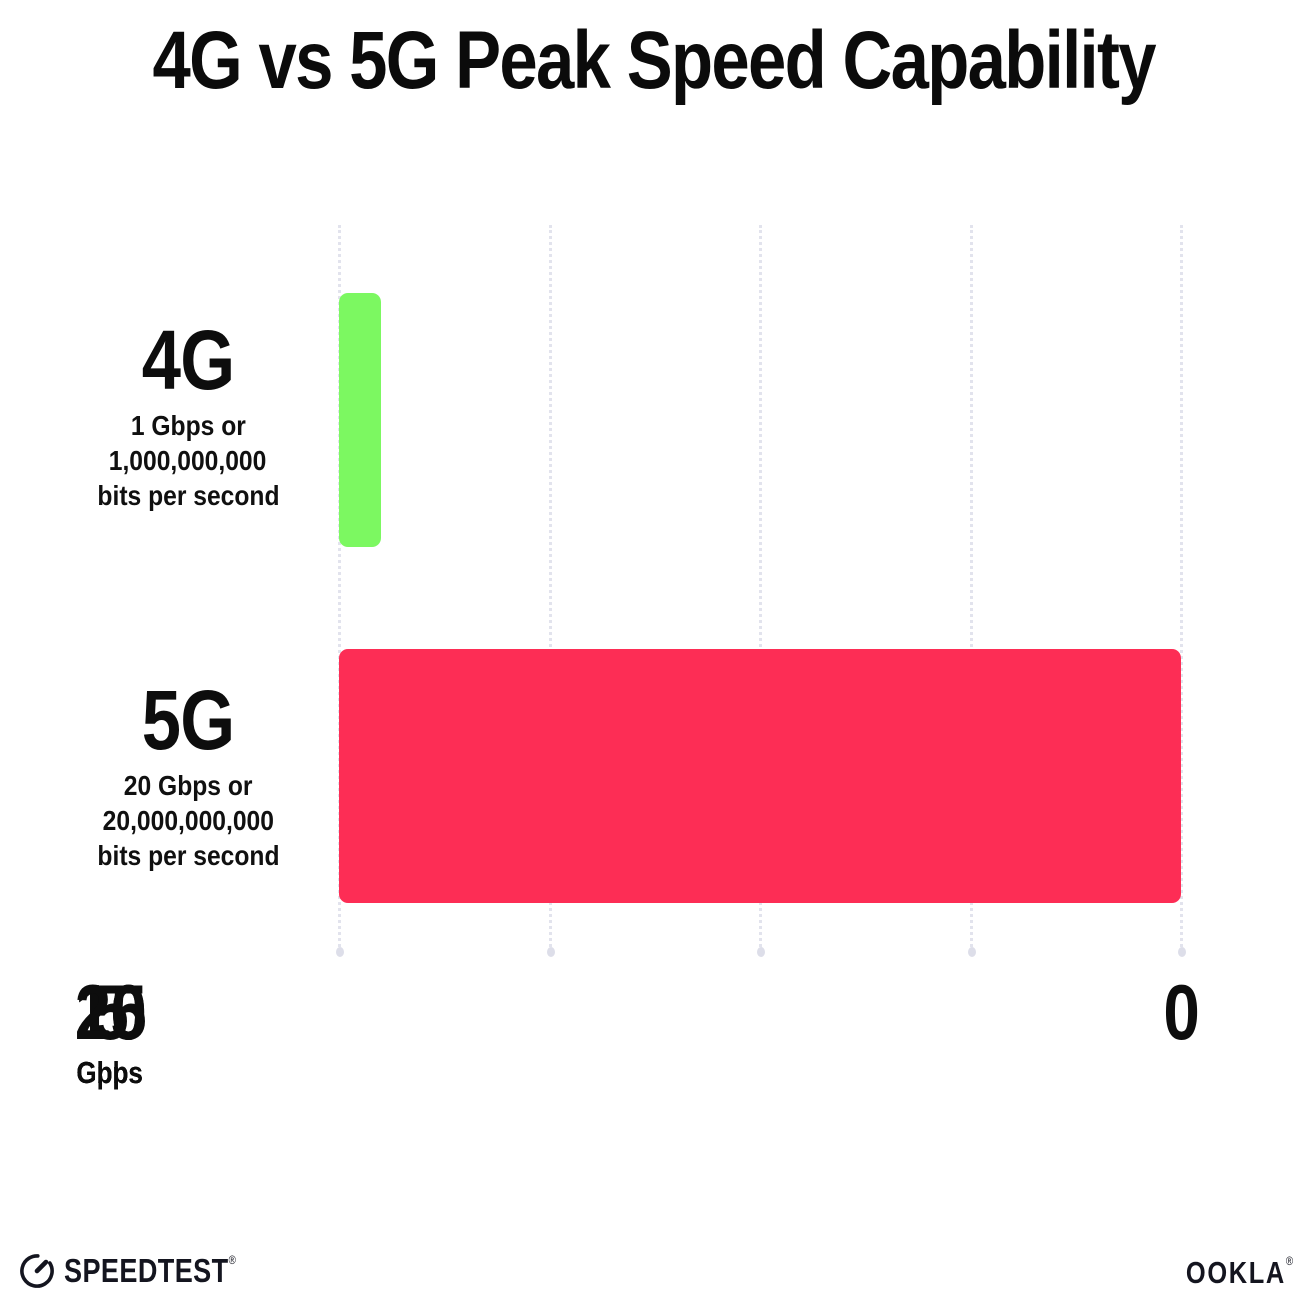  What do you see at coordinates (232, 1260) in the screenshot?
I see `speedtest-trademark: ®` at bounding box center [232, 1260].